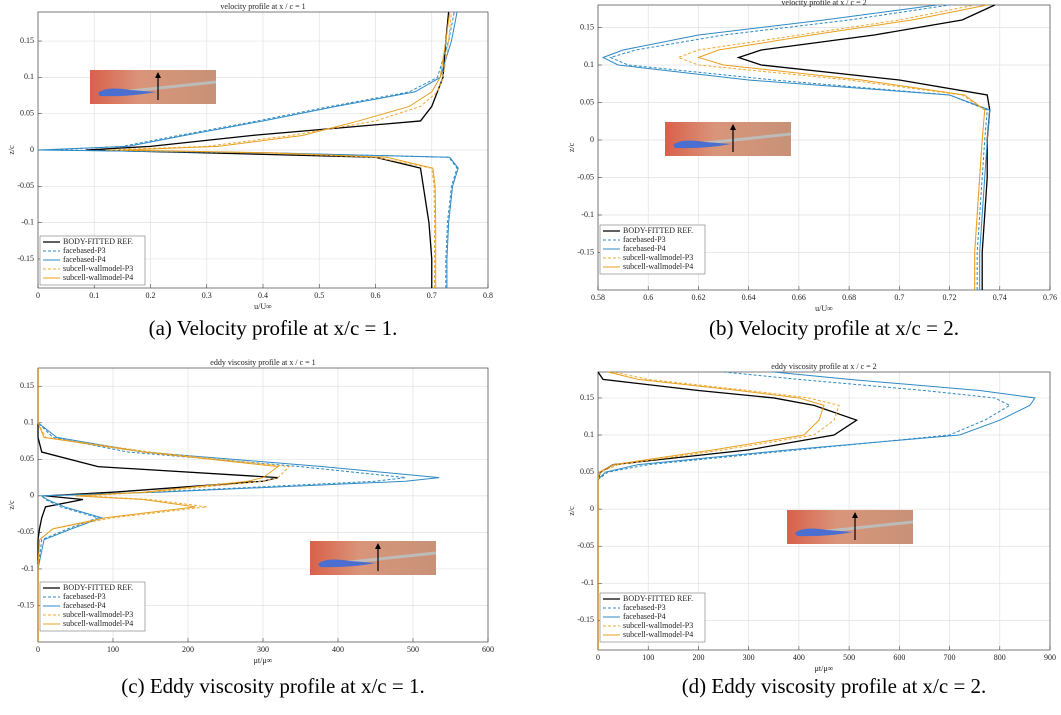  I want to click on x-tick-label: 500, so click(413, 649).